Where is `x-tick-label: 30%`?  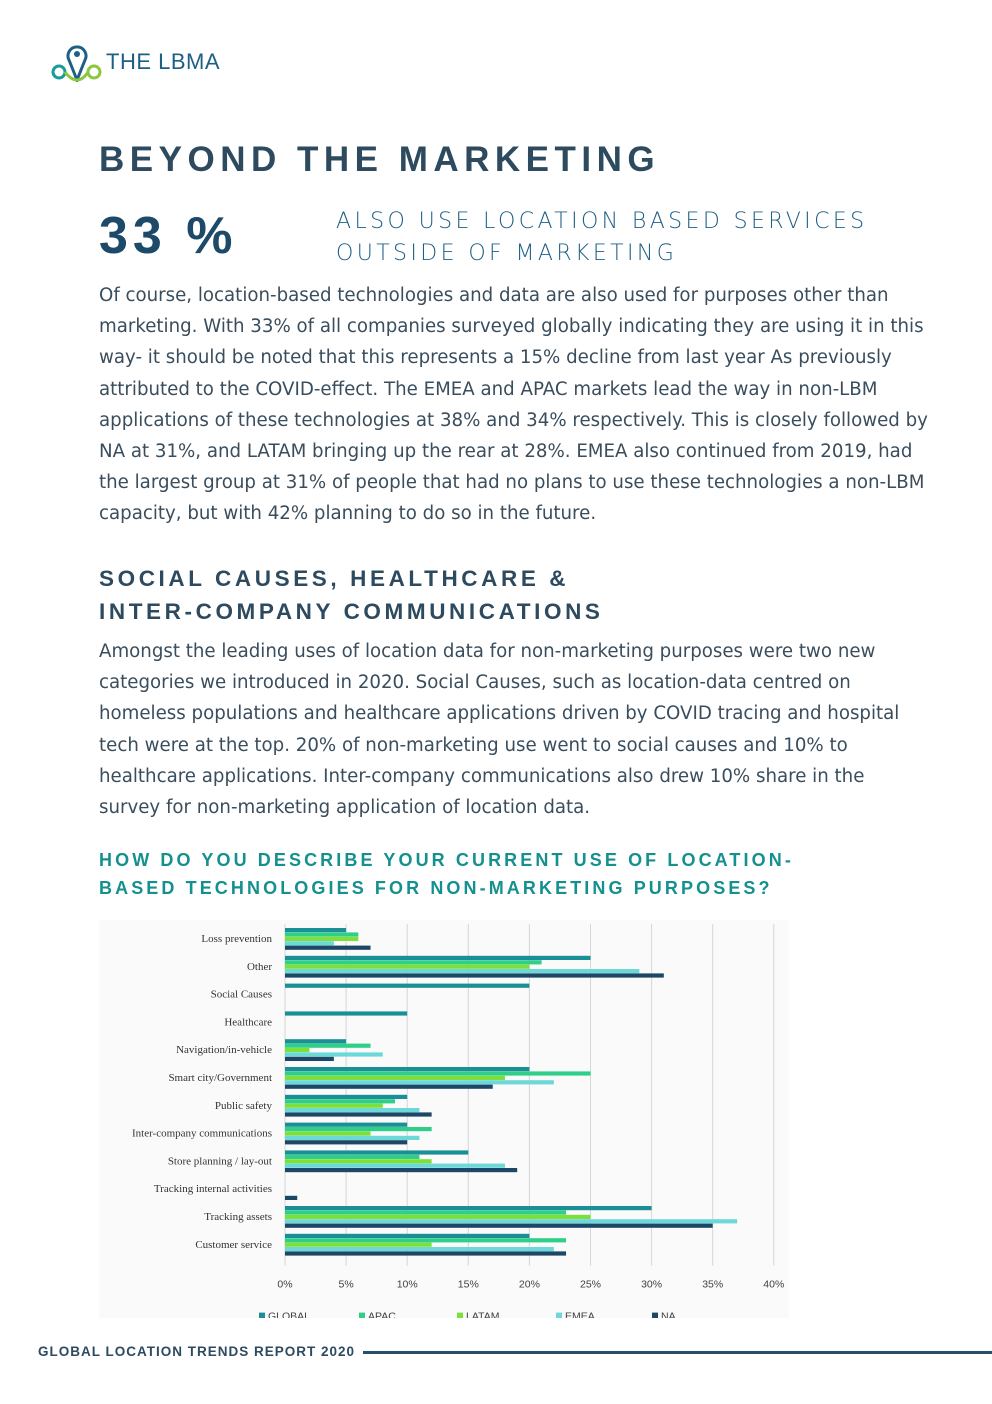 x-tick-label: 30% is located at coordinates (651, 1285).